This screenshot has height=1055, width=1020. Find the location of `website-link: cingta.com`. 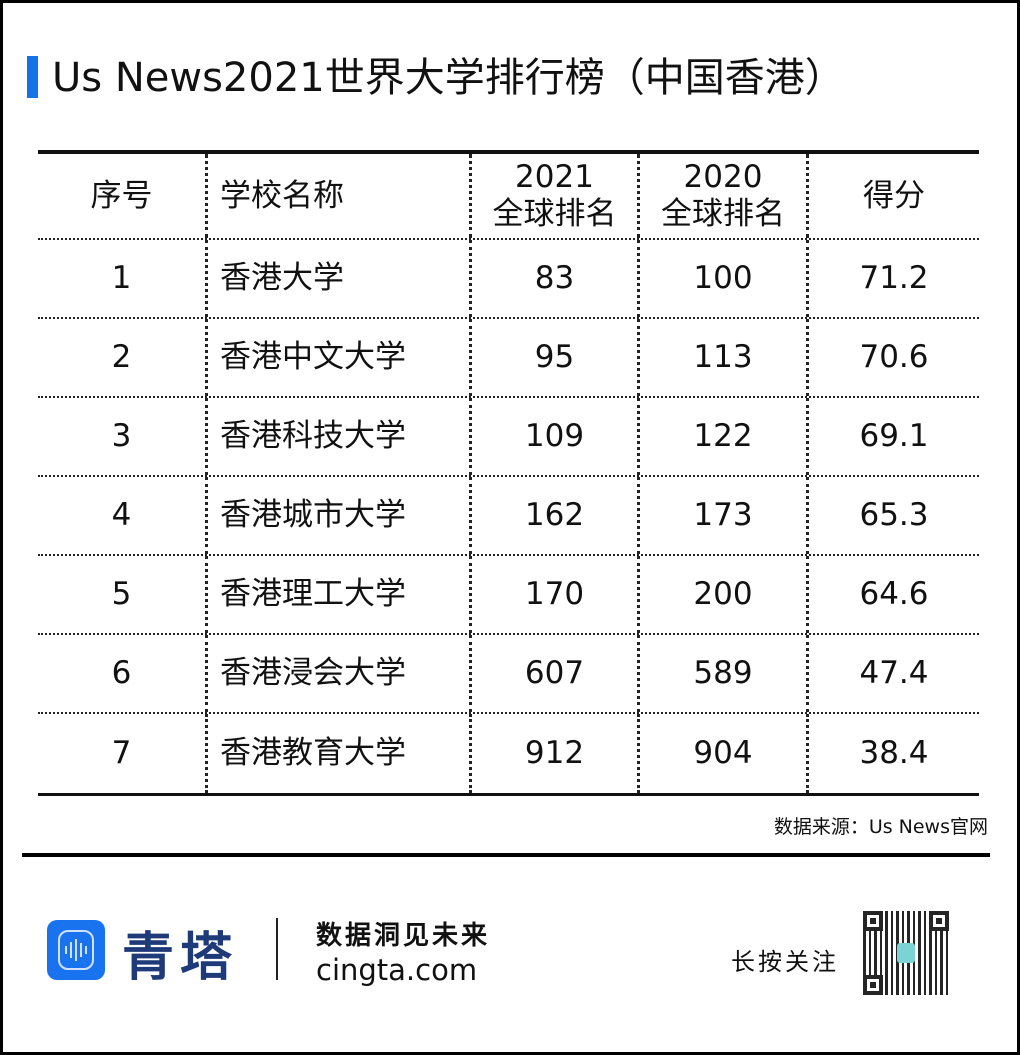

website-link: cingta.com is located at coordinates (397, 970).